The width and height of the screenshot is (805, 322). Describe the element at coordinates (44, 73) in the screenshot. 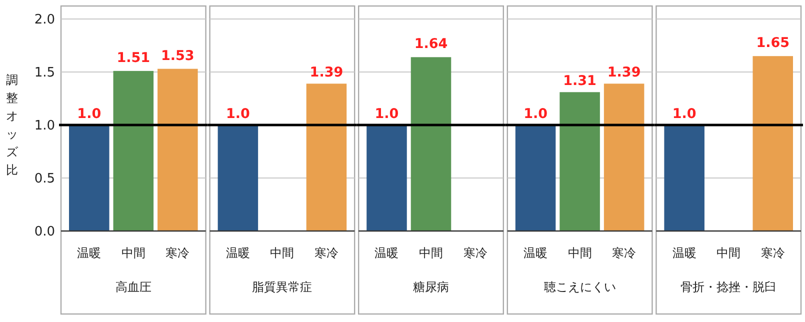

I see `y-tick-label: 1.5` at that location.